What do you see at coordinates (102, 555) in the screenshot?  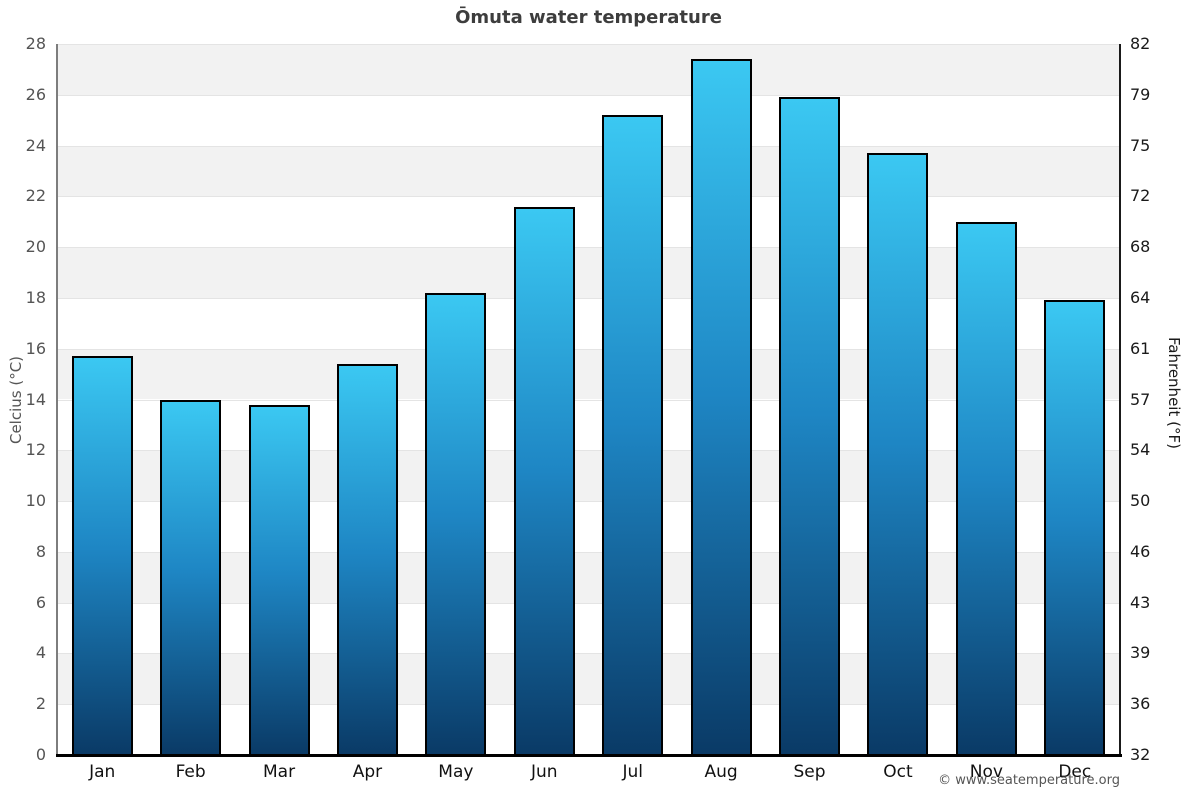 I see `bar-jan` at bounding box center [102, 555].